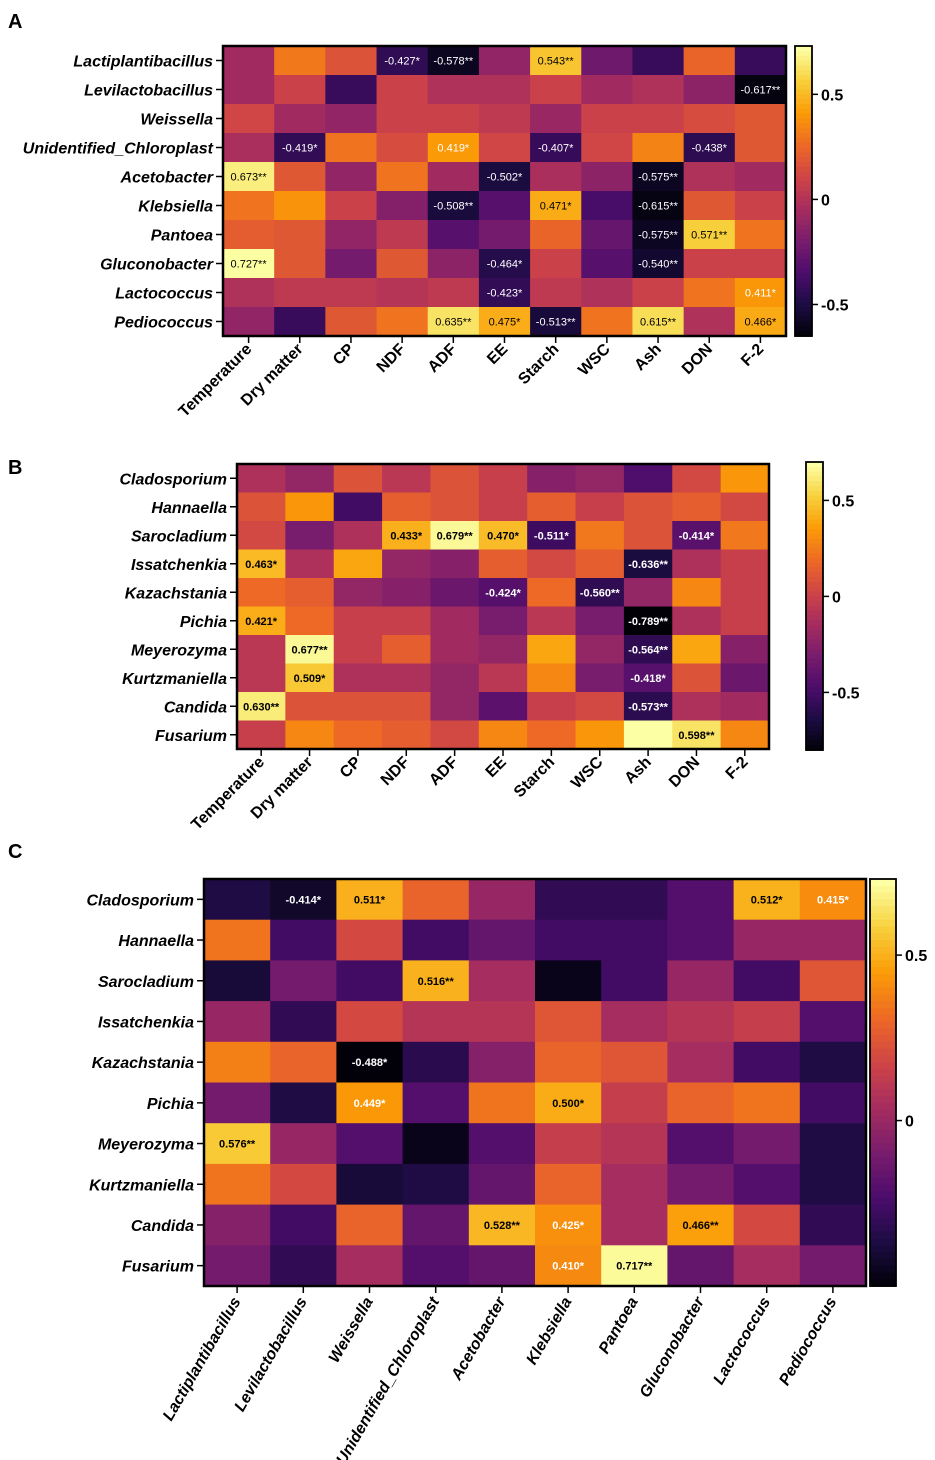 Image resolution: width=935 pixels, height=1460 pixels. What do you see at coordinates (568, 1226) in the screenshot?
I see `cell-value-label: 0.425*` at bounding box center [568, 1226].